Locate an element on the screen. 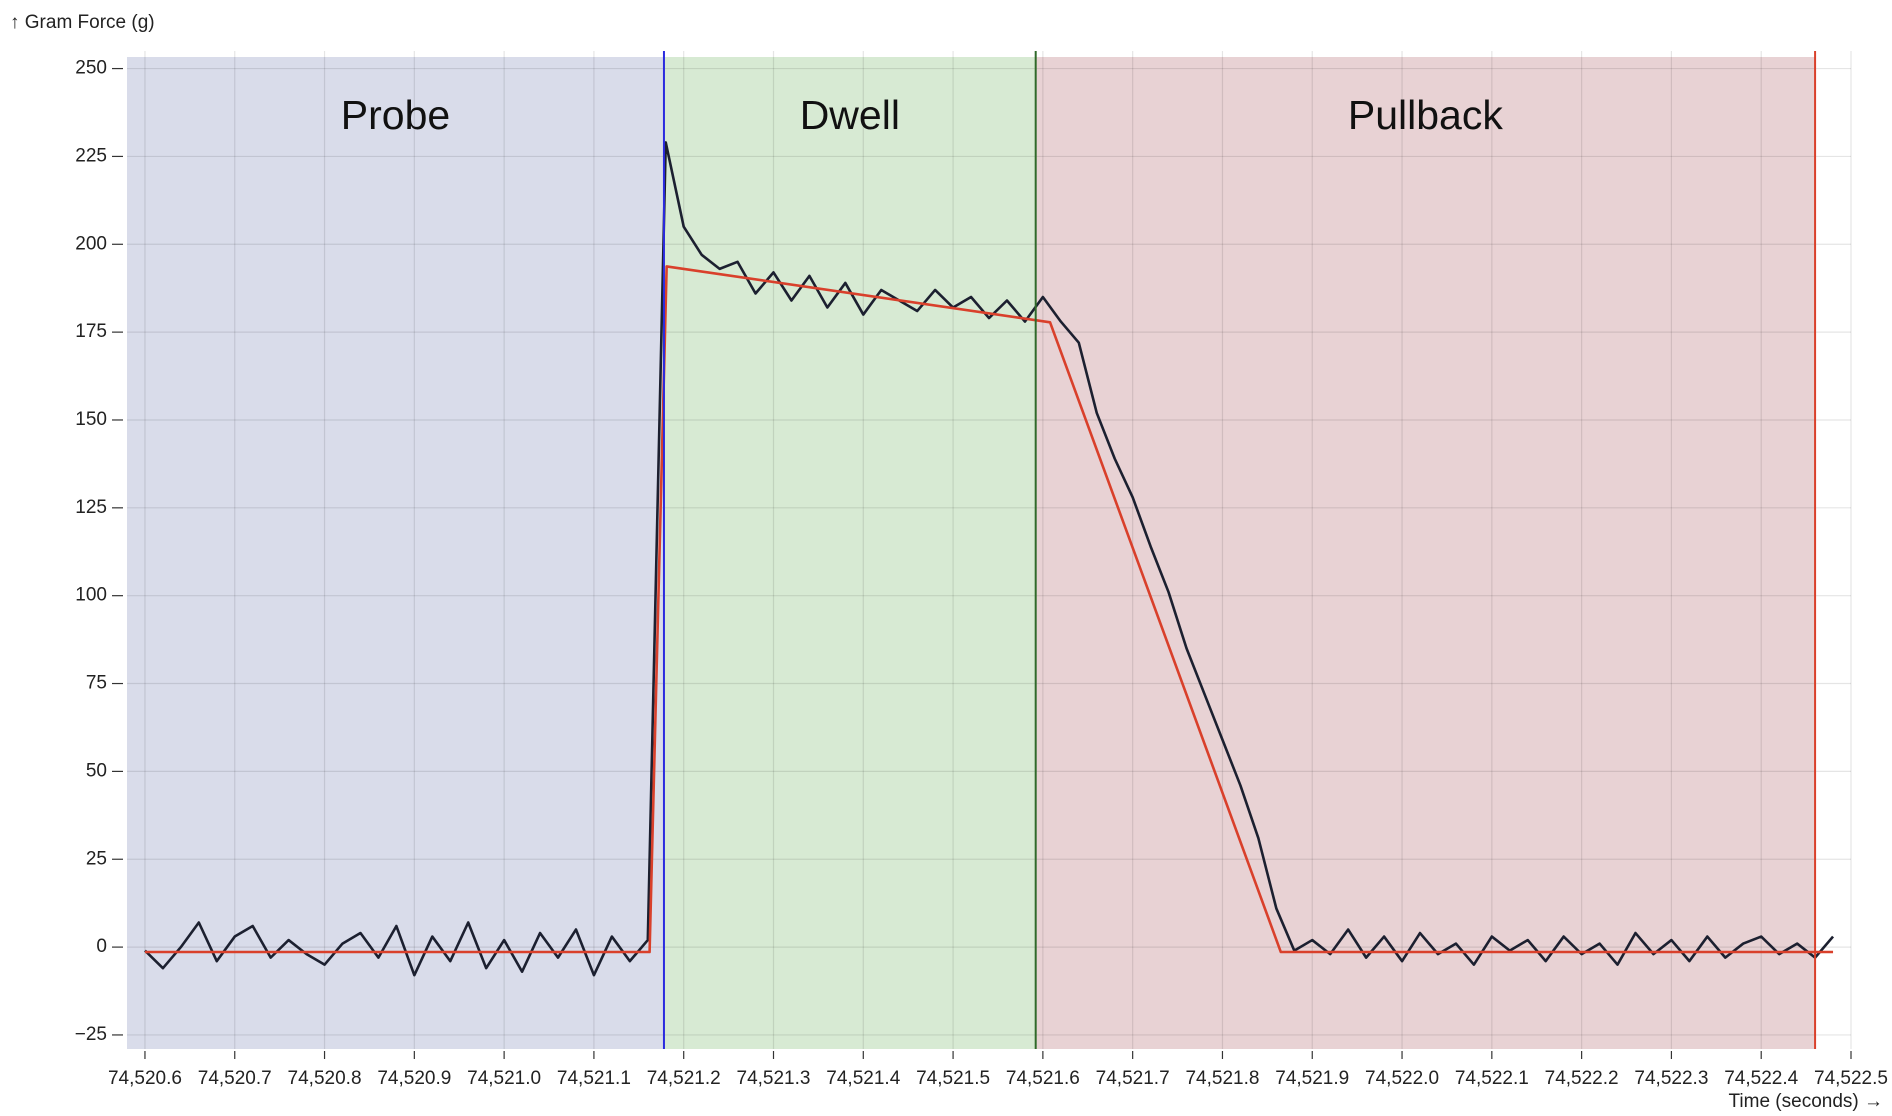 The image size is (1892, 1116). x-tick-label: 74,521.9 is located at coordinates (1312, 1078).